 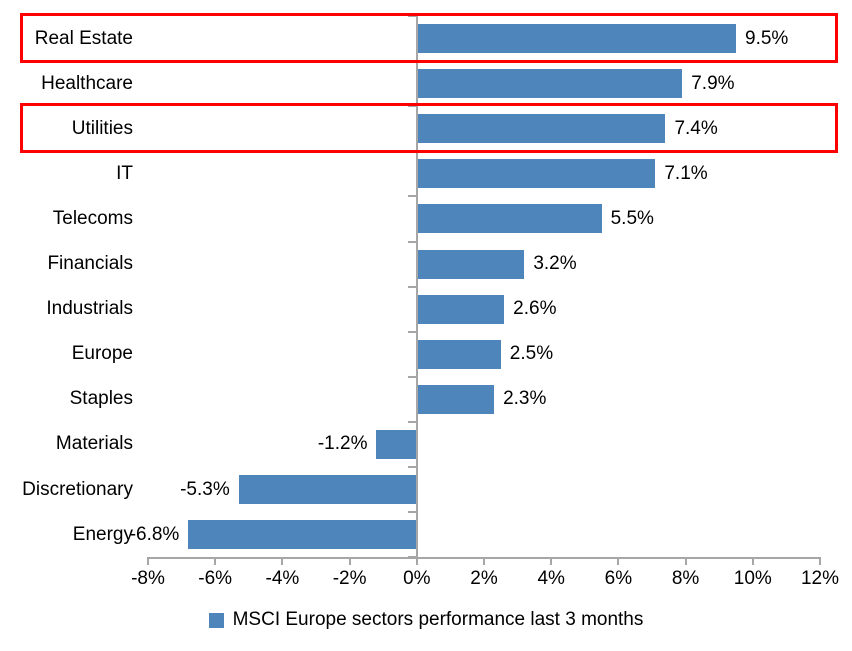 I want to click on category-label: Utilities, so click(x=102, y=128).